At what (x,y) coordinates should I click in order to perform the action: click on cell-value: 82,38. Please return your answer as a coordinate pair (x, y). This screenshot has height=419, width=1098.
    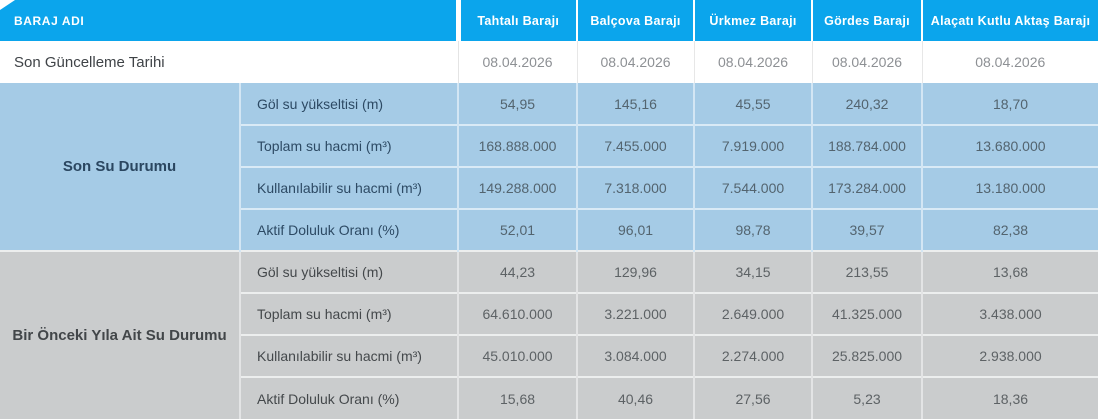
    Looking at the image, I should click on (1010, 229).